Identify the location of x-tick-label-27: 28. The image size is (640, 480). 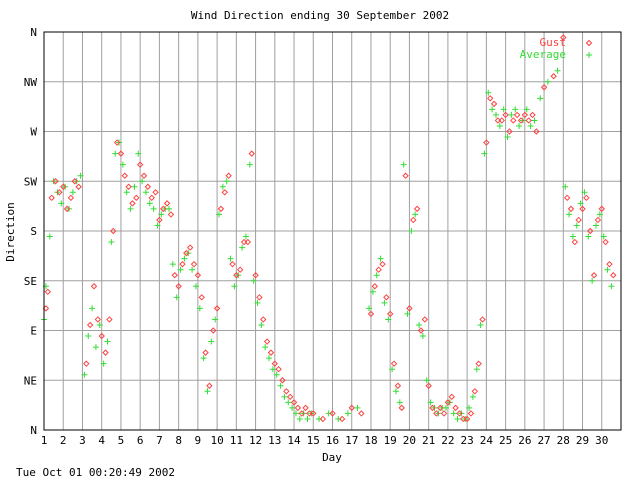
(563, 440).